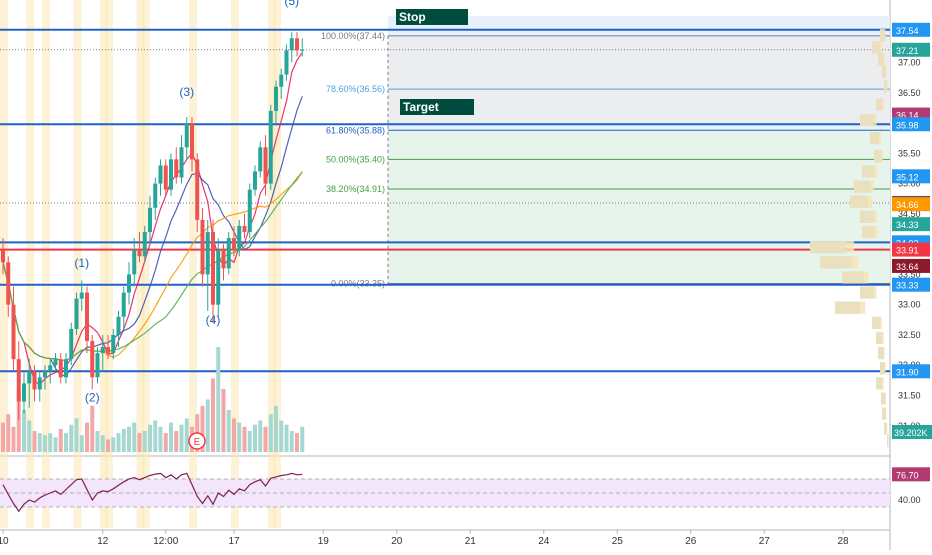 This screenshot has height=555, width=932. I want to click on price-badge-label: 35.98, so click(907, 125).